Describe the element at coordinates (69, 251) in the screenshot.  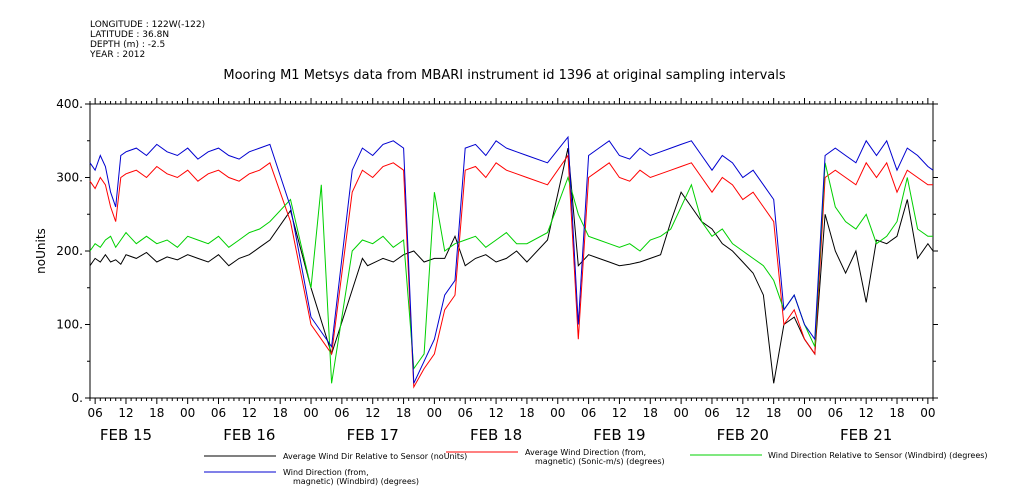
I see `y-tick-label: 200.` at that location.